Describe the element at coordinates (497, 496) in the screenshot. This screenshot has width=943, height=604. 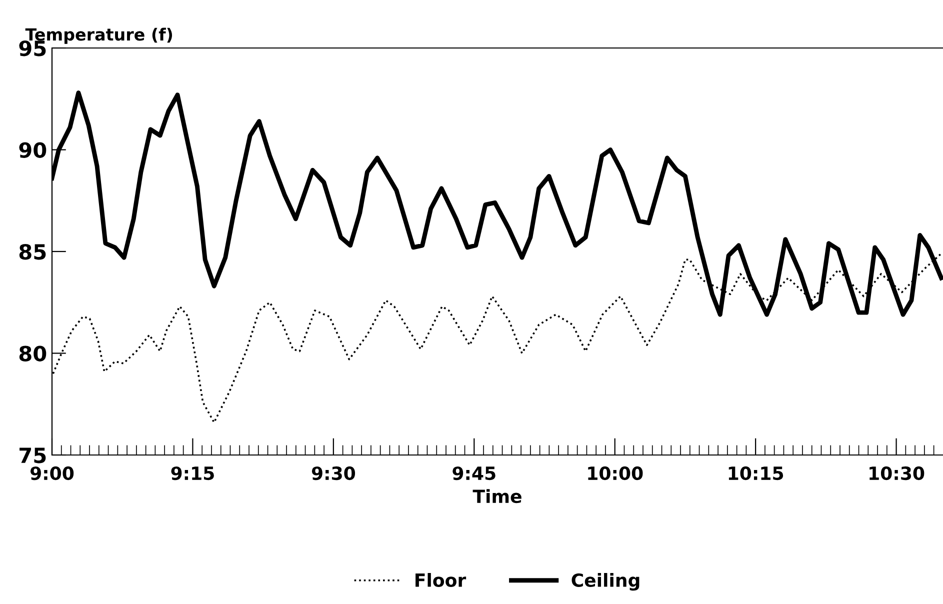
I see `x-axis-title: Time` at that location.